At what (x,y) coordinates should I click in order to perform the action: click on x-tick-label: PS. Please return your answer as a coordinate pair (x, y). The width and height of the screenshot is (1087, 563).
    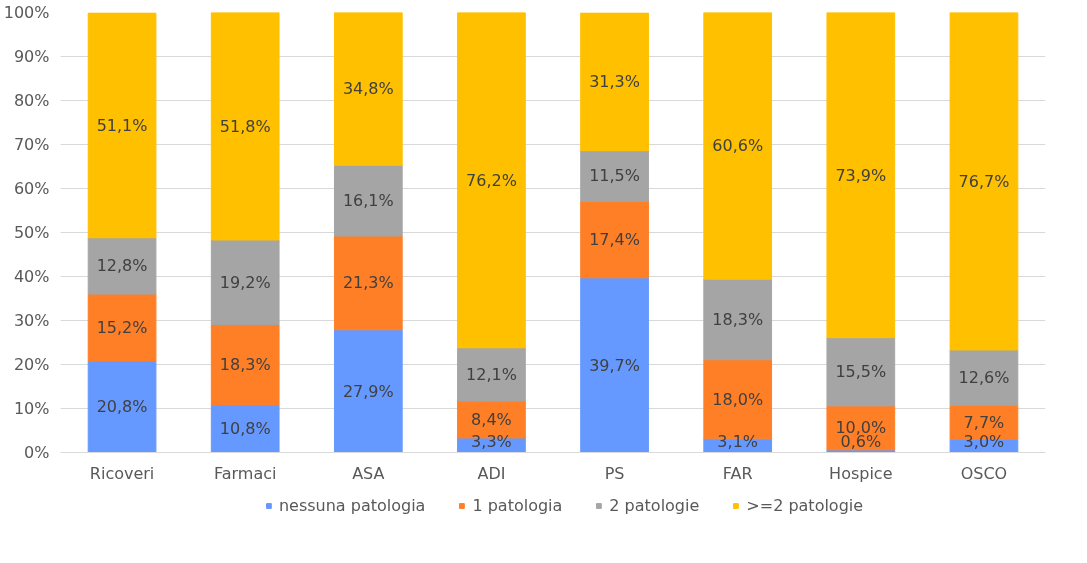
    Looking at the image, I should click on (614, 473).